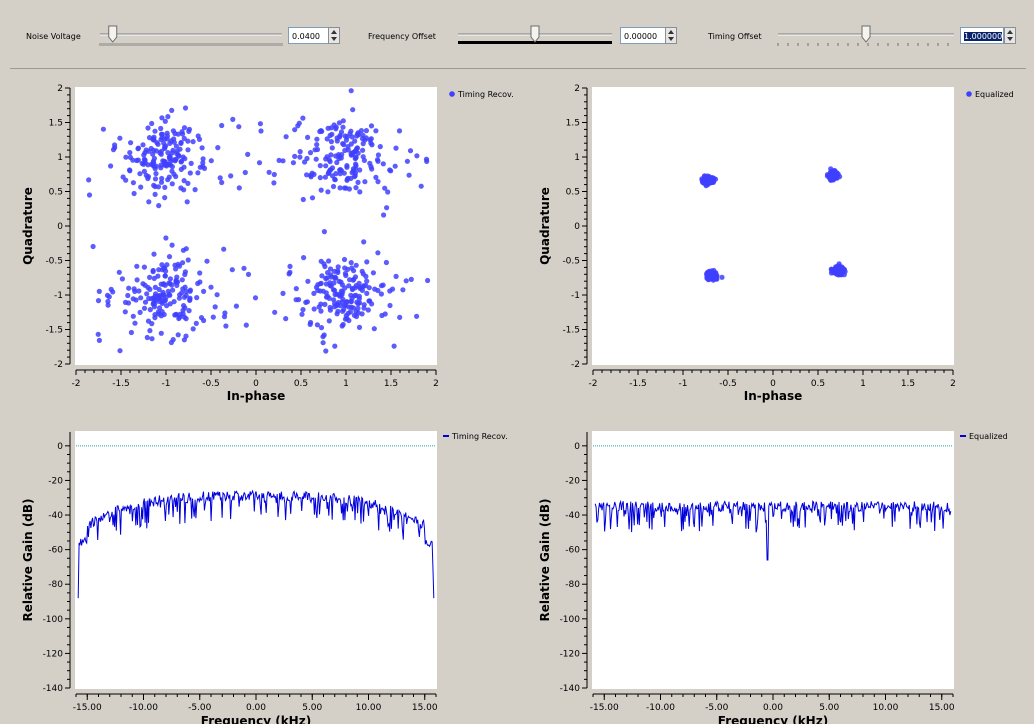  Describe the element at coordinates (671, 35) in the screenshot. I see `frequency-offset-spin-button` at that location.